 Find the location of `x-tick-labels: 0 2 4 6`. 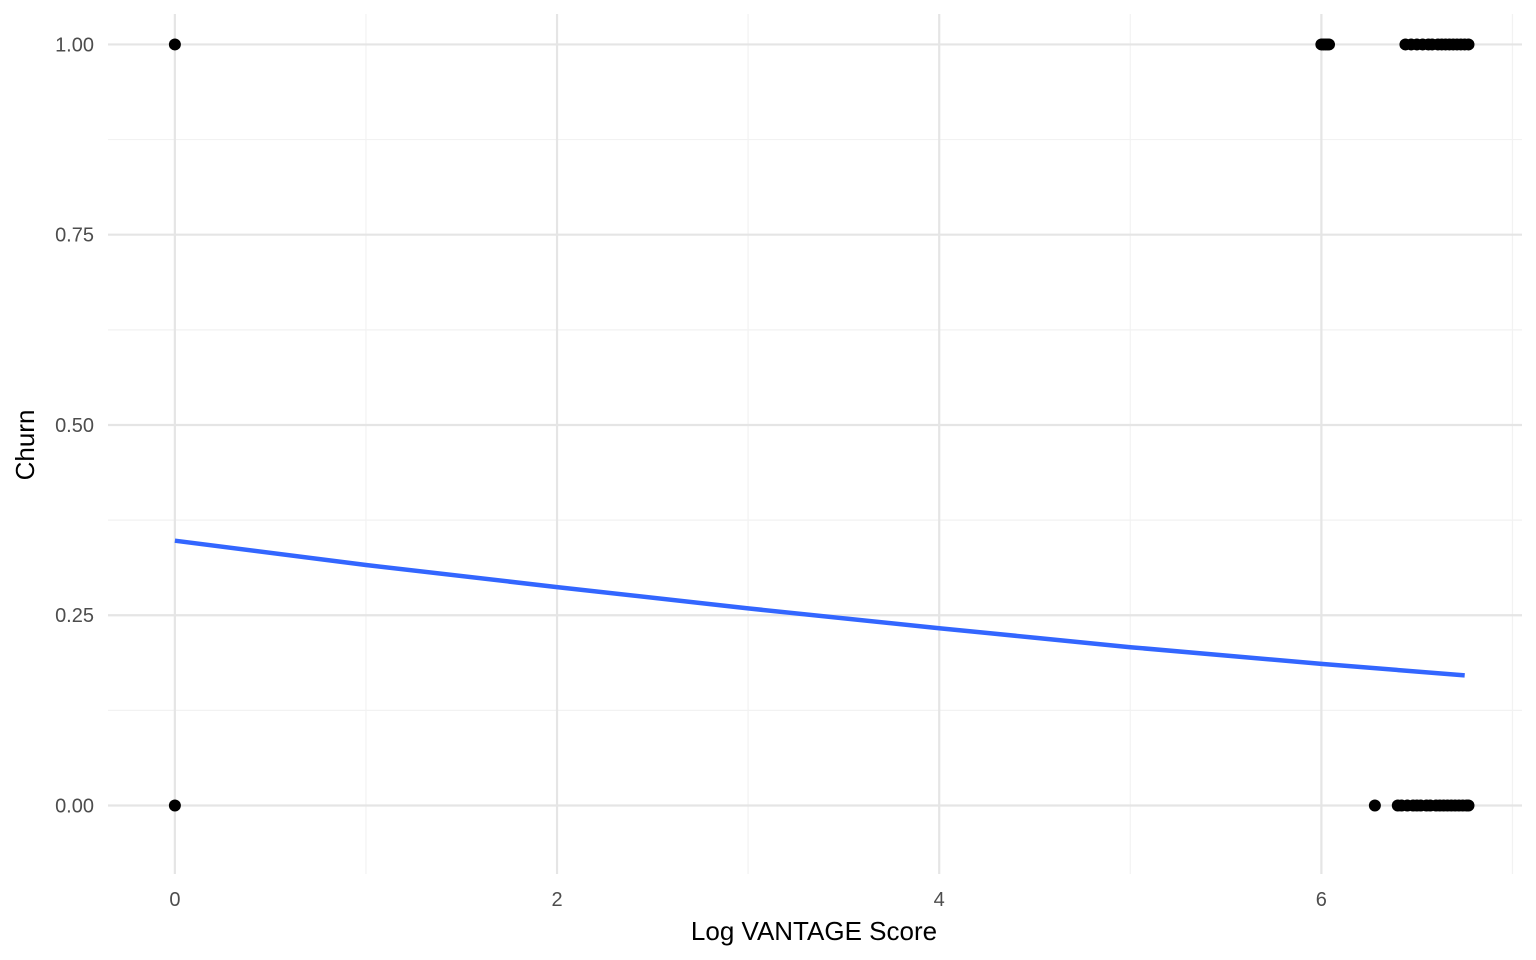

x-tick-labels: 0 2 4 6 is located at coordinates (748, 900).